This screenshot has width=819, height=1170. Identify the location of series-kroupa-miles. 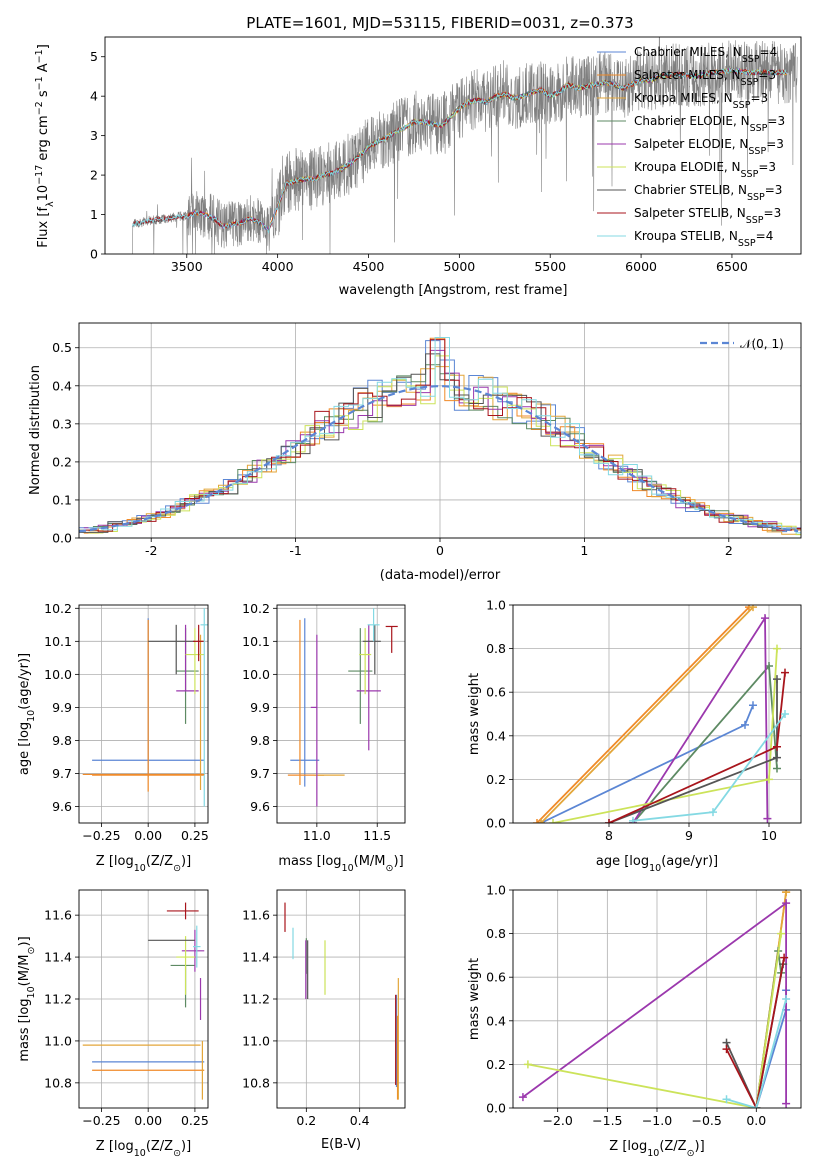
(647, 714).